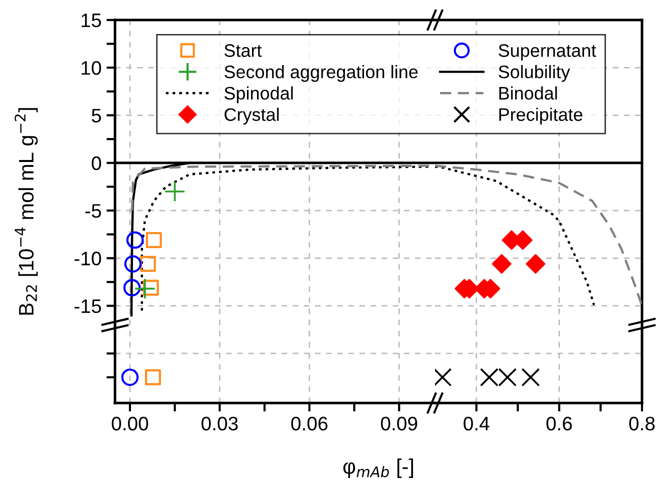 The image size is (657, 493). What do you see at coordinates (477, 423) in the screenshot?
I see `x-tick-label: 0.4` at bounding box center [477, 423].